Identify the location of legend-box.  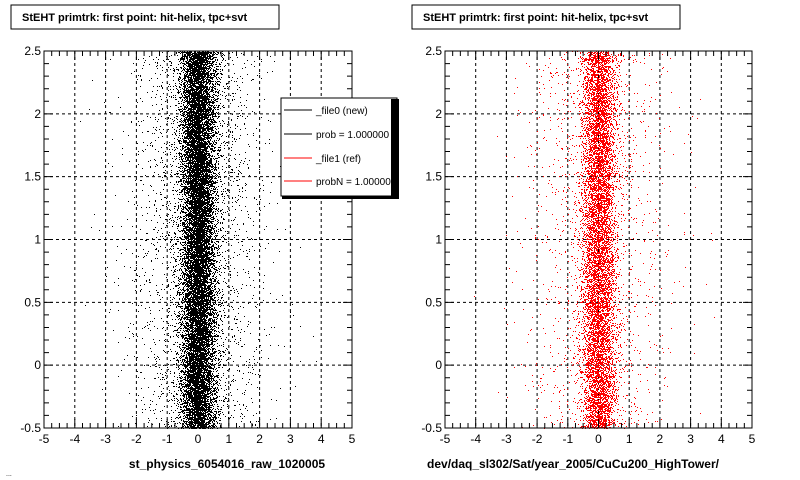
(339, 147).